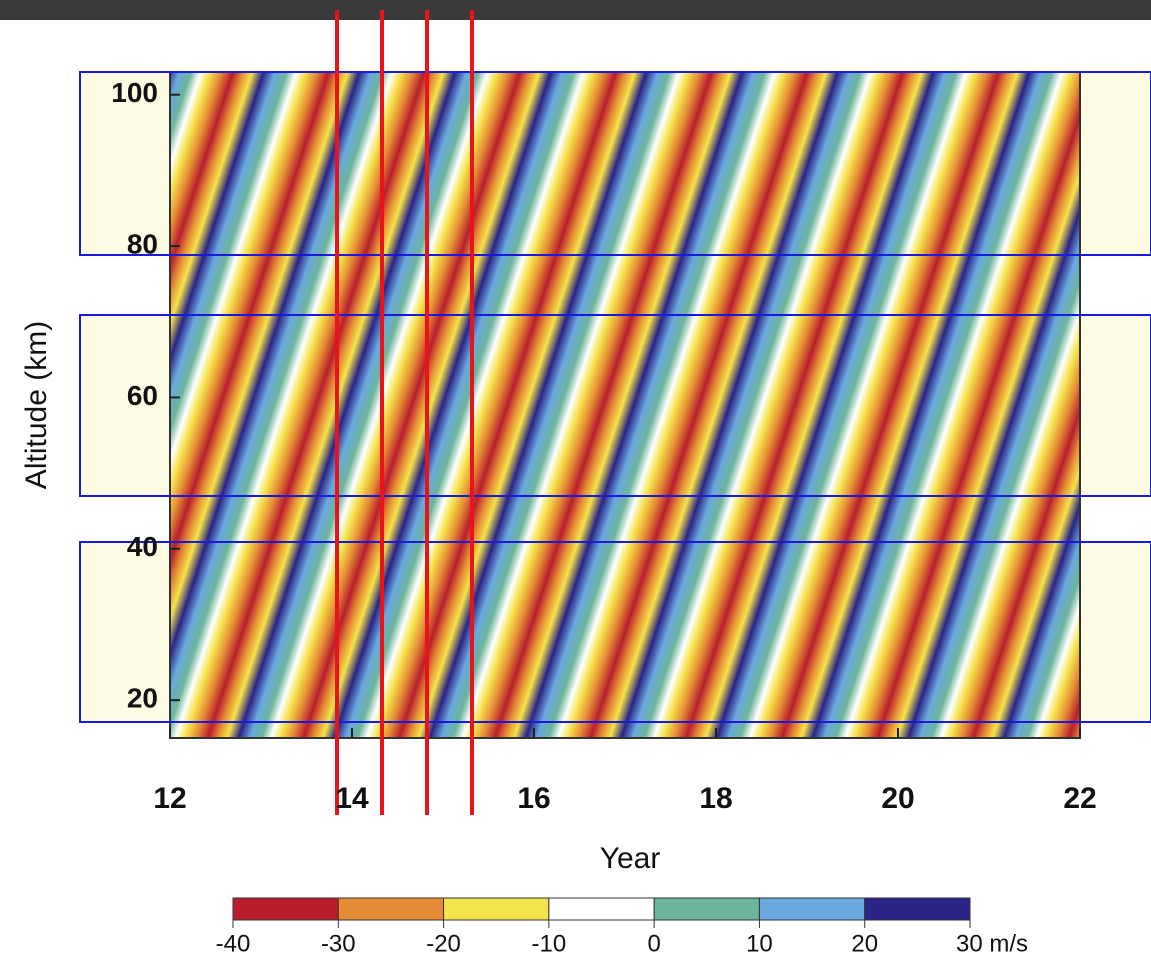  I want to click on y-axis-label: Altitude (km), so click(36, 405).